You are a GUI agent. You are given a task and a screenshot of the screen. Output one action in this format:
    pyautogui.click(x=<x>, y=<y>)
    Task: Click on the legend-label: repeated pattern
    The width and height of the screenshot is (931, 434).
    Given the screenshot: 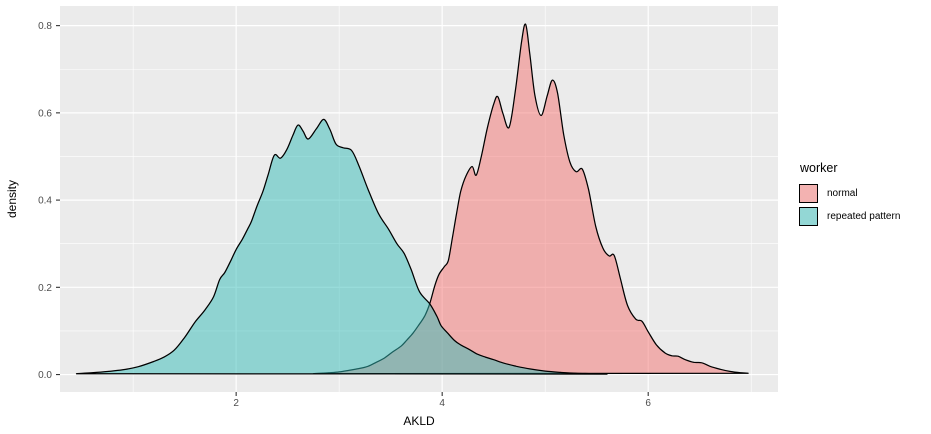 What is the action you would take?
    pyautogui.click(x=864, y=216)
    